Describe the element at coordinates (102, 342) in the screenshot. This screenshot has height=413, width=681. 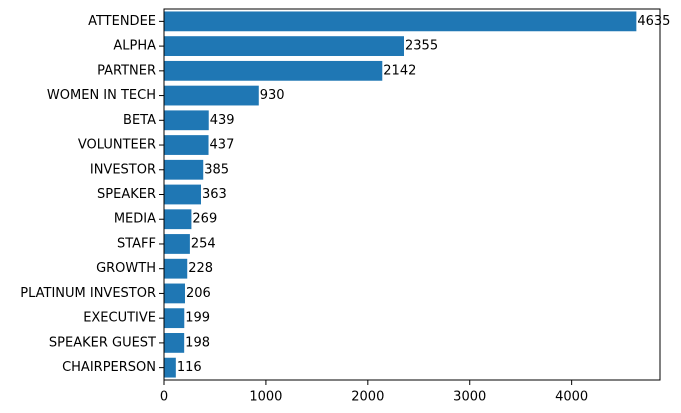
I see `y-tick-label: SPEAKER GUEST` at that location.